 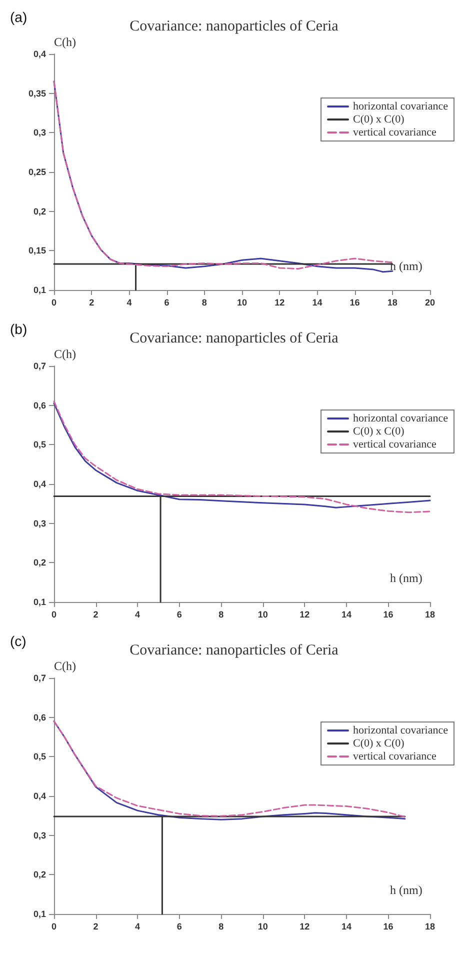 What do you see at coordinates (37, 93) in the screenshot?
I see `y-tick-label: 0,35` at bounding box center [37, 93].